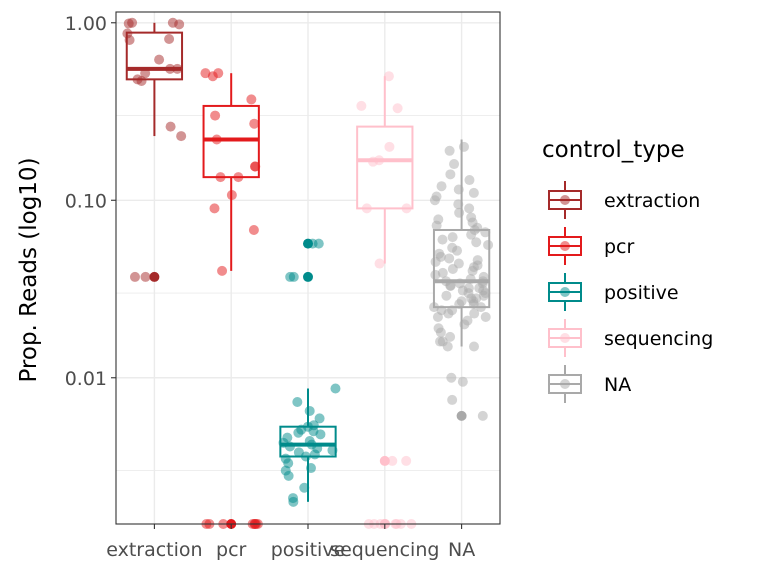 The height and width of the screenshot is (581, 768). Describe the element at coordinates (86, 379) in the screenshot. I see `y-tick-label: 0.01` at that location.